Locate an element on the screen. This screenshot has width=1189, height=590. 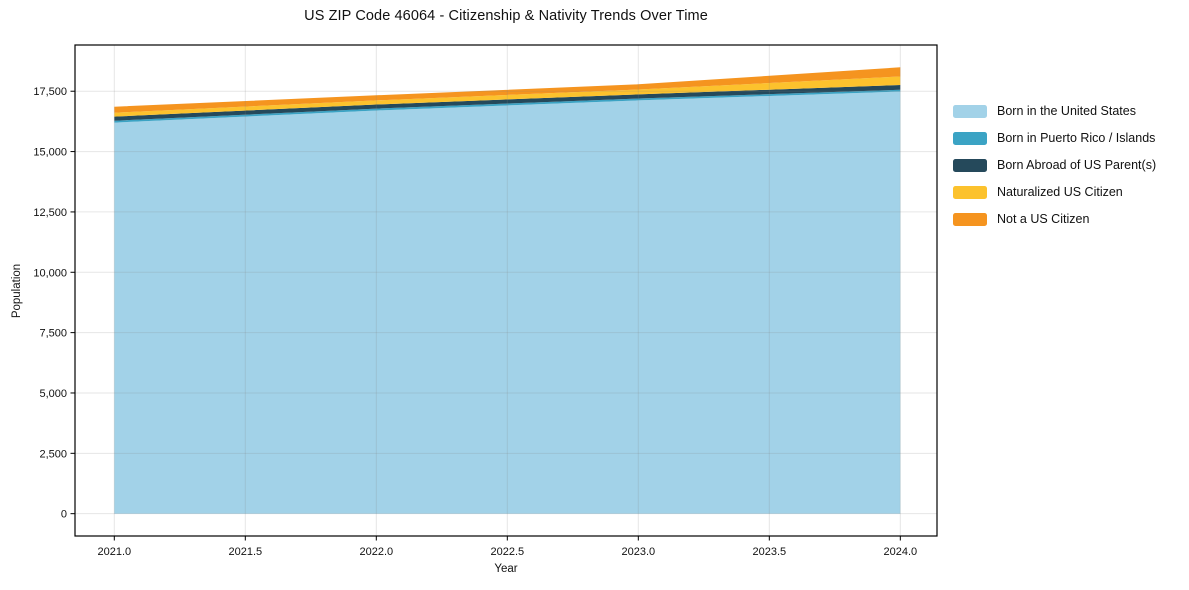
legend-item: Not a US Citizen is located at coordinates (1054, 219).